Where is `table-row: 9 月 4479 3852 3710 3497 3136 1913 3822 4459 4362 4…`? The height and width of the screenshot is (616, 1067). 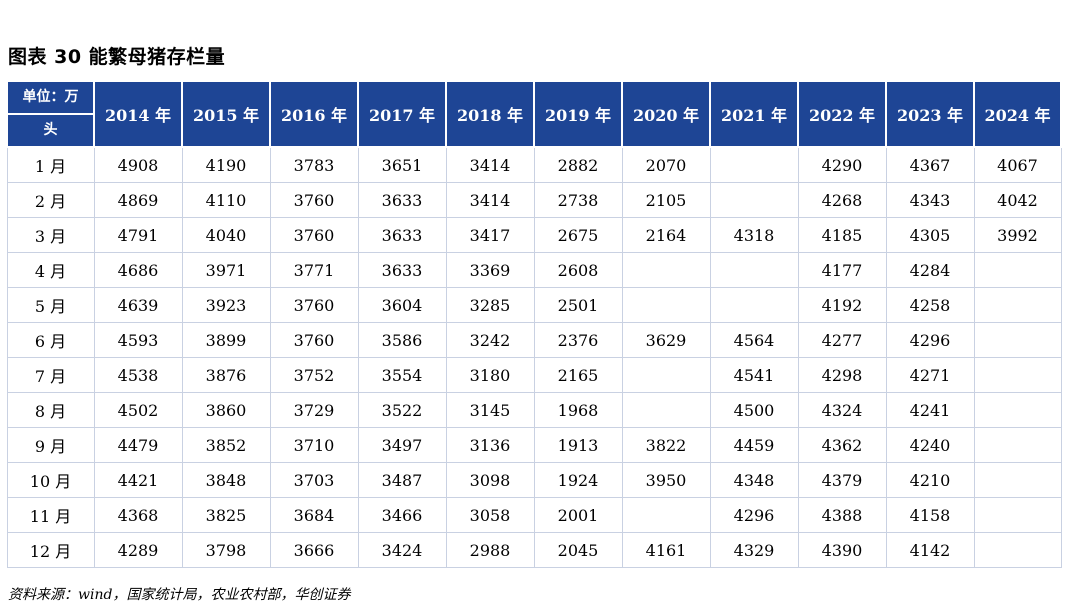 table-row: 9 月 4479 3852 3710 3497 3136 1913 3822 4459 4362 4… is located at coordinates (534, 445).